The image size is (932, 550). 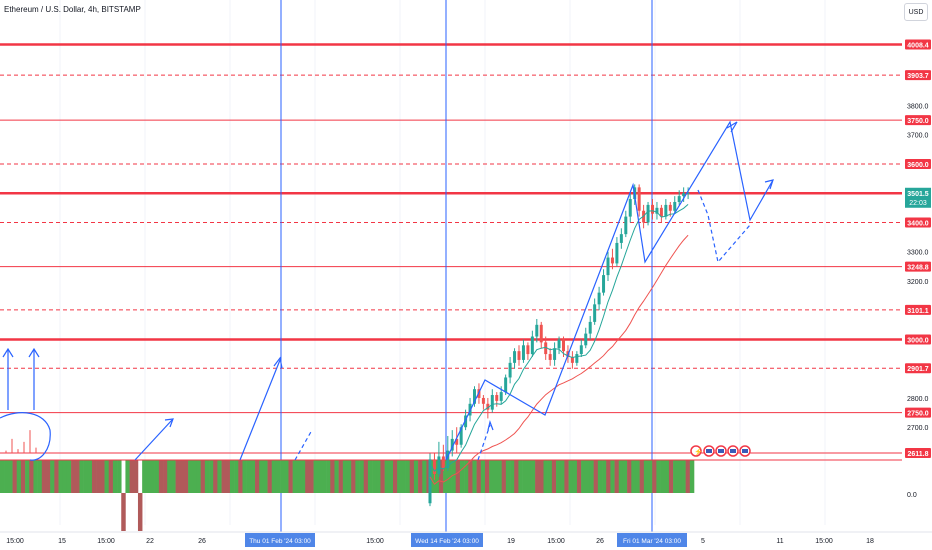 I want to click on y-tick-label: 2700.0, so click(x=918, y=428).